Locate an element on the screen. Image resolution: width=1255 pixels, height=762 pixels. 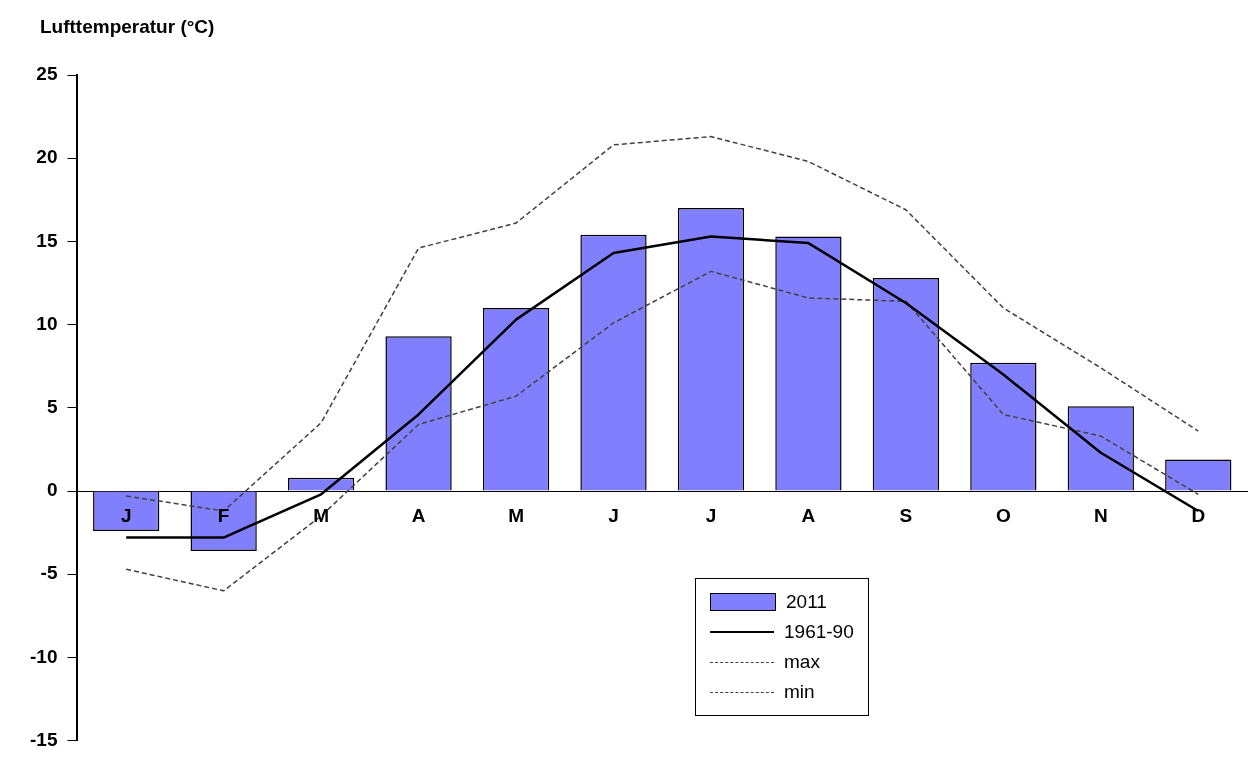
x-tick-label: O is located at coordinates (1003, 515).